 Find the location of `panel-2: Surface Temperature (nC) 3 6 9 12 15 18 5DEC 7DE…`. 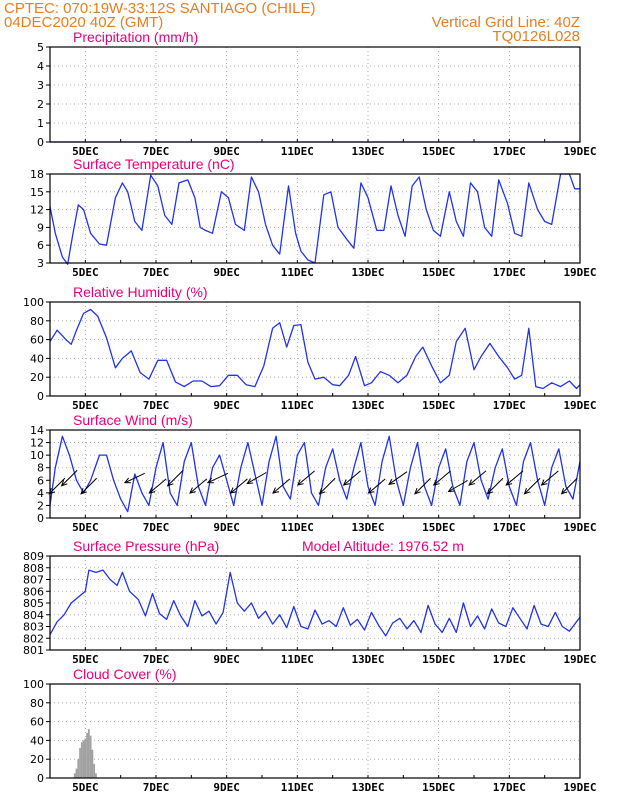

panel-2: Surface Temperature (nC) 3 6 9 12 15 18 5DEC 7DE… is located at coordinates (313, 217).